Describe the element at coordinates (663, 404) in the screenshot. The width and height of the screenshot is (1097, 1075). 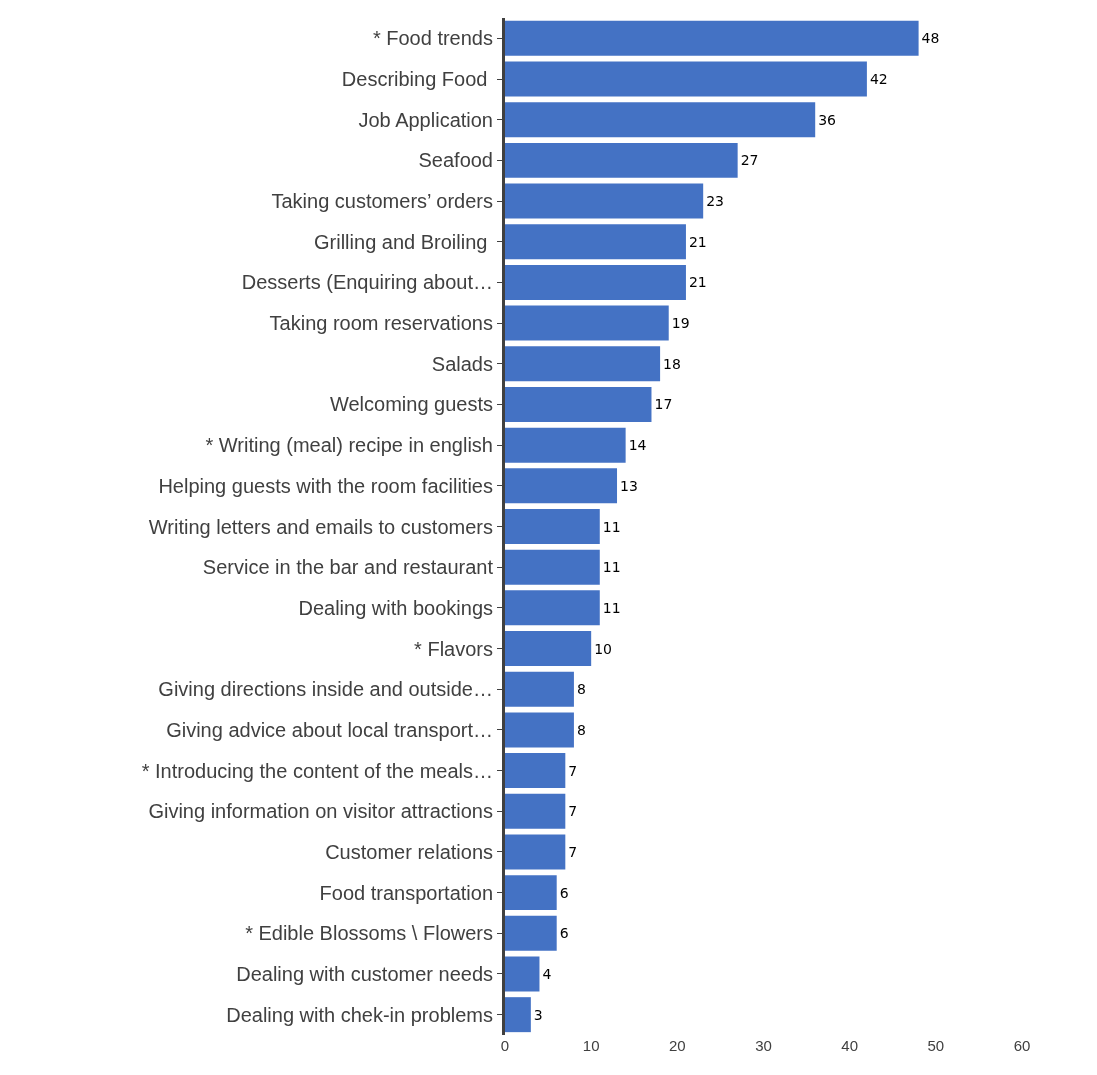
I see `data-label: 17` at that location.